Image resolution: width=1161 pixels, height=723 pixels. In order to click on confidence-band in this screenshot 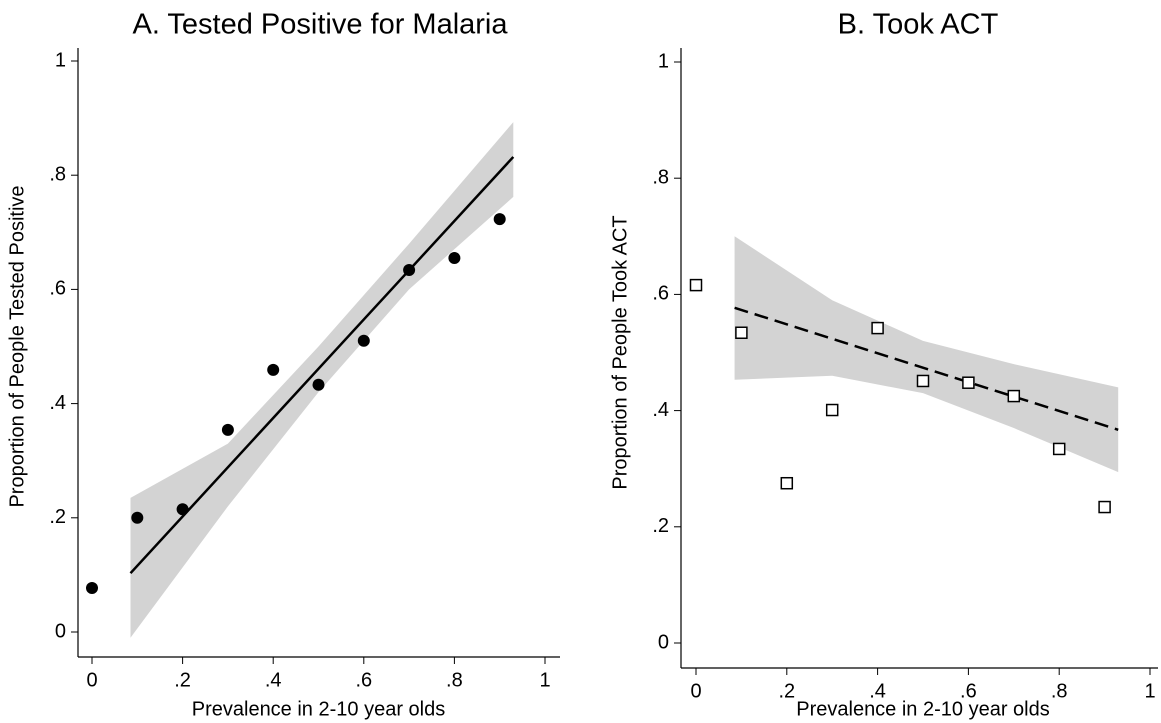, I will do `click(926, 354)`.